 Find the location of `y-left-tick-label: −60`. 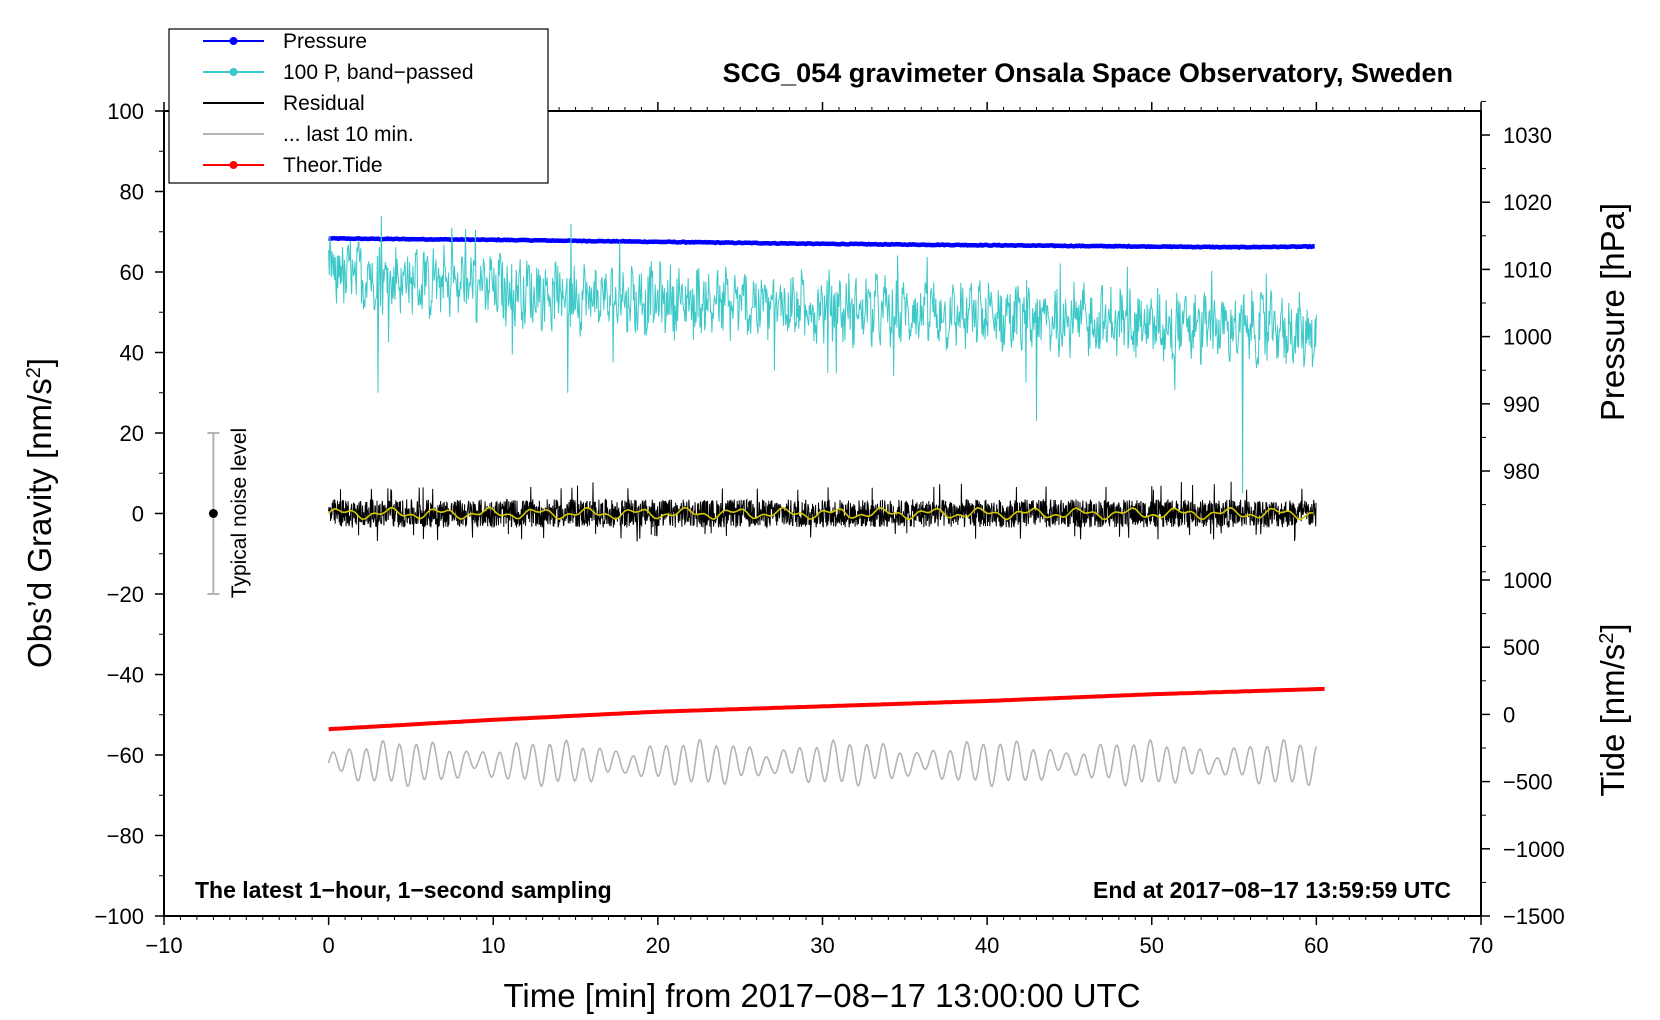

y-left-tick-label: −60 is located at coordinates (125, 755).